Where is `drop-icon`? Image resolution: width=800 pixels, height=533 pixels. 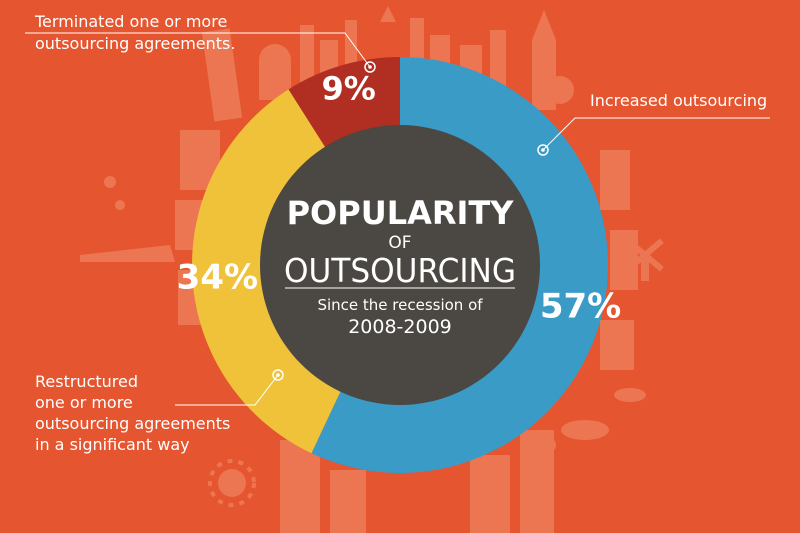
drop-icon is located at coordinates (388, 14).